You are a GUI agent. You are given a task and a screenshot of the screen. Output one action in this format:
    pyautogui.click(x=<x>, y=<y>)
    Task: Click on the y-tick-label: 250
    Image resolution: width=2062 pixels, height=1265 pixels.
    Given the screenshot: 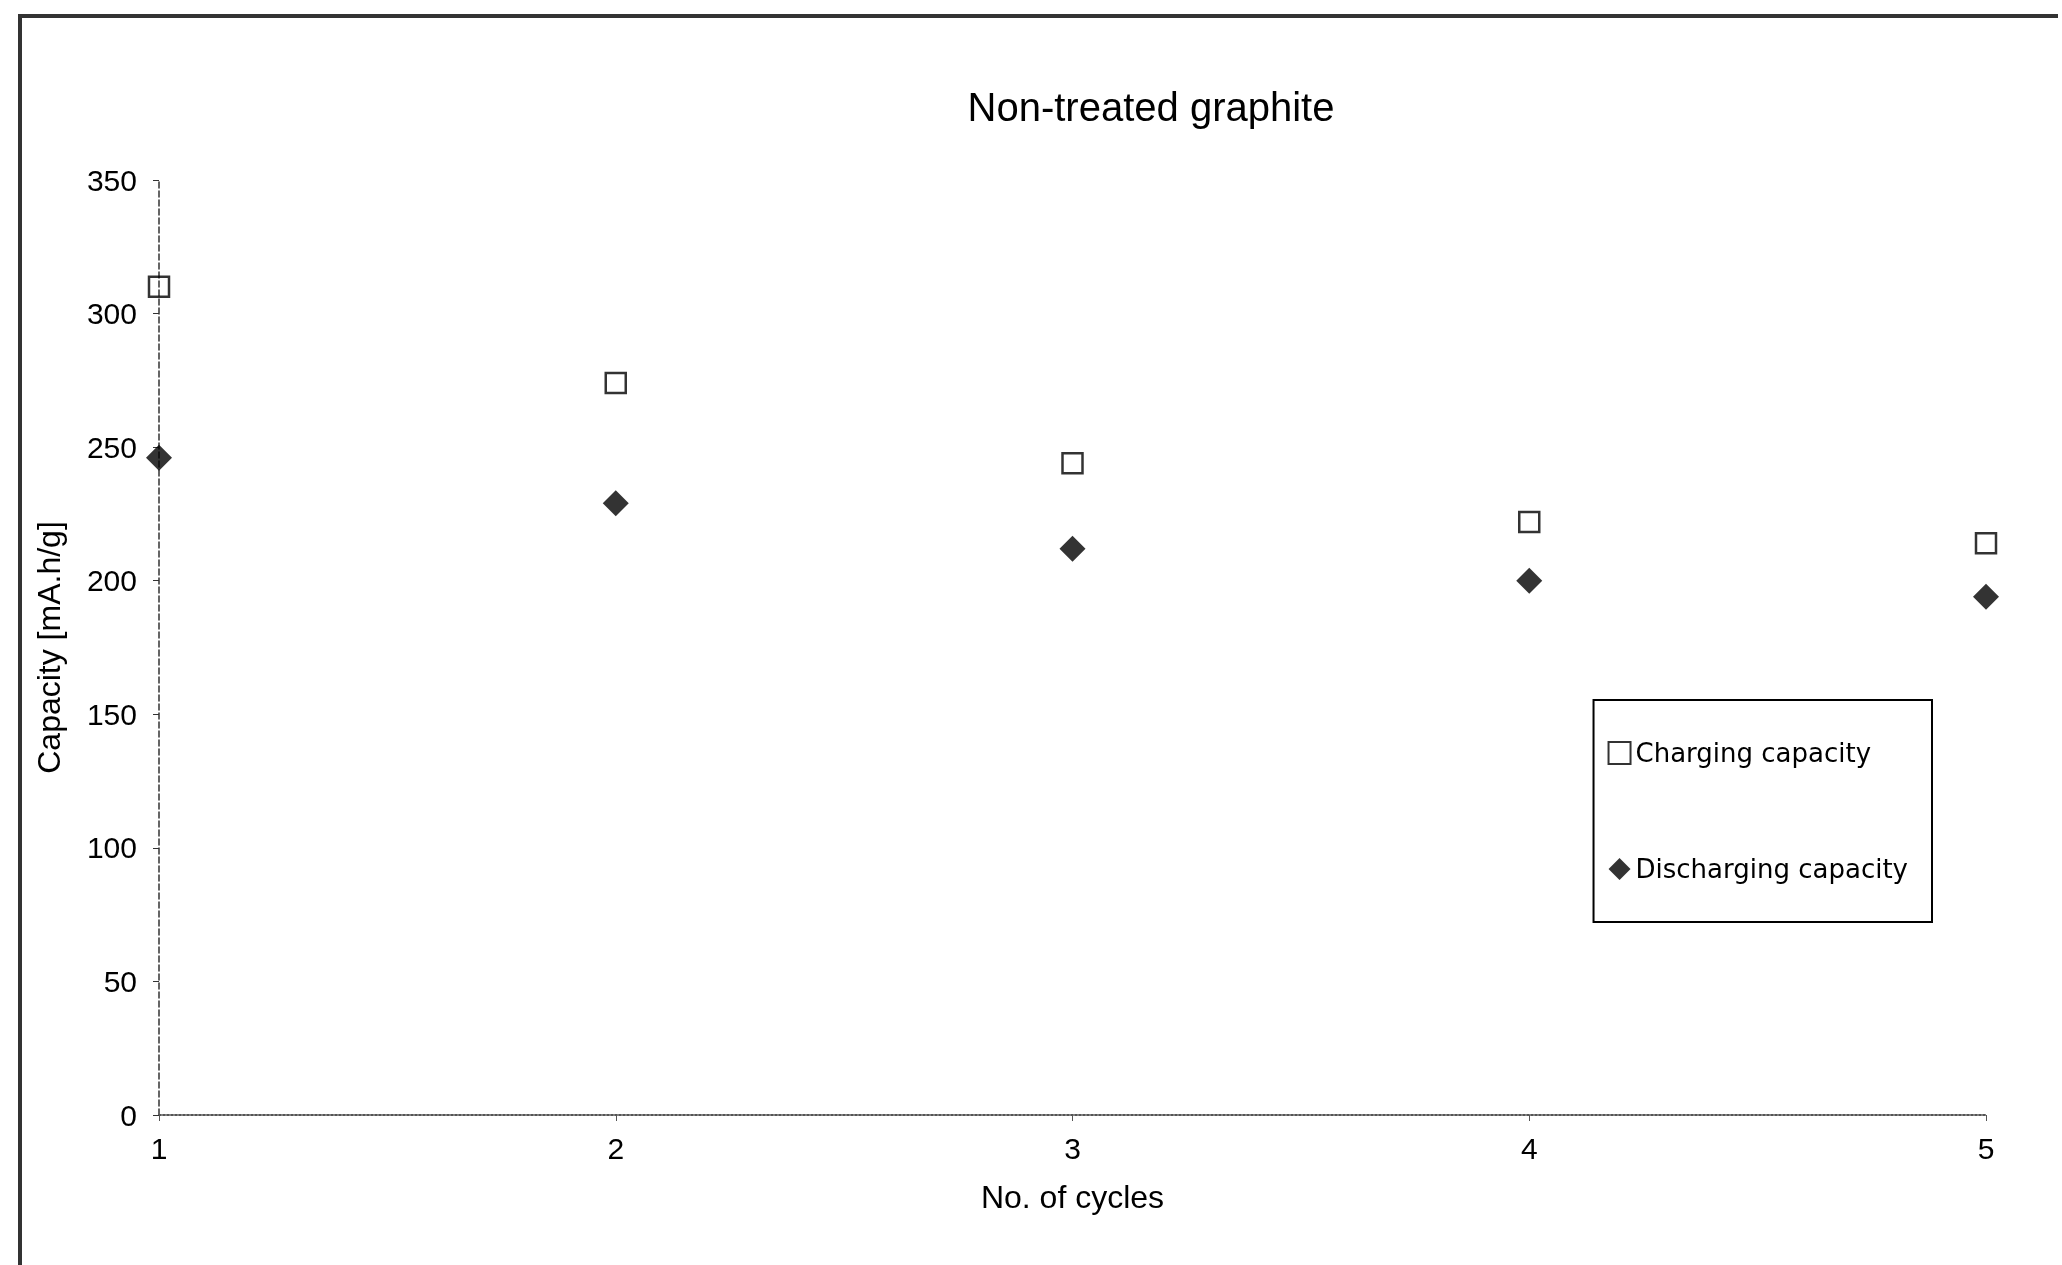 What is the action you would take?
    pyautogui.click(x=111, y=447)
    